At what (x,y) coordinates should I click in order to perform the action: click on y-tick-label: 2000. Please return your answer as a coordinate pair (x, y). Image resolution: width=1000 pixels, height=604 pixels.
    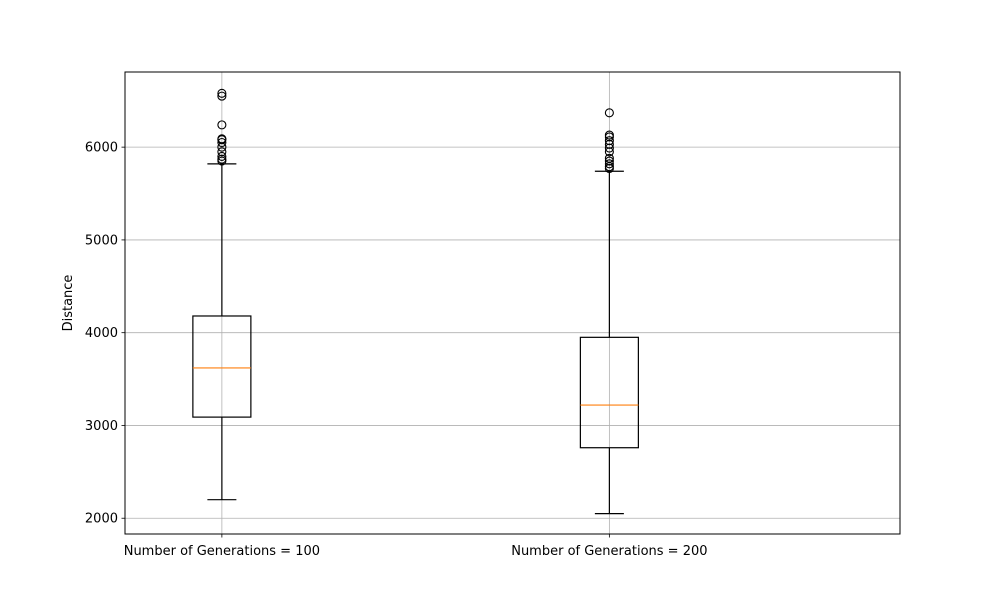
    Looking at the image, I should click on (101, 519).